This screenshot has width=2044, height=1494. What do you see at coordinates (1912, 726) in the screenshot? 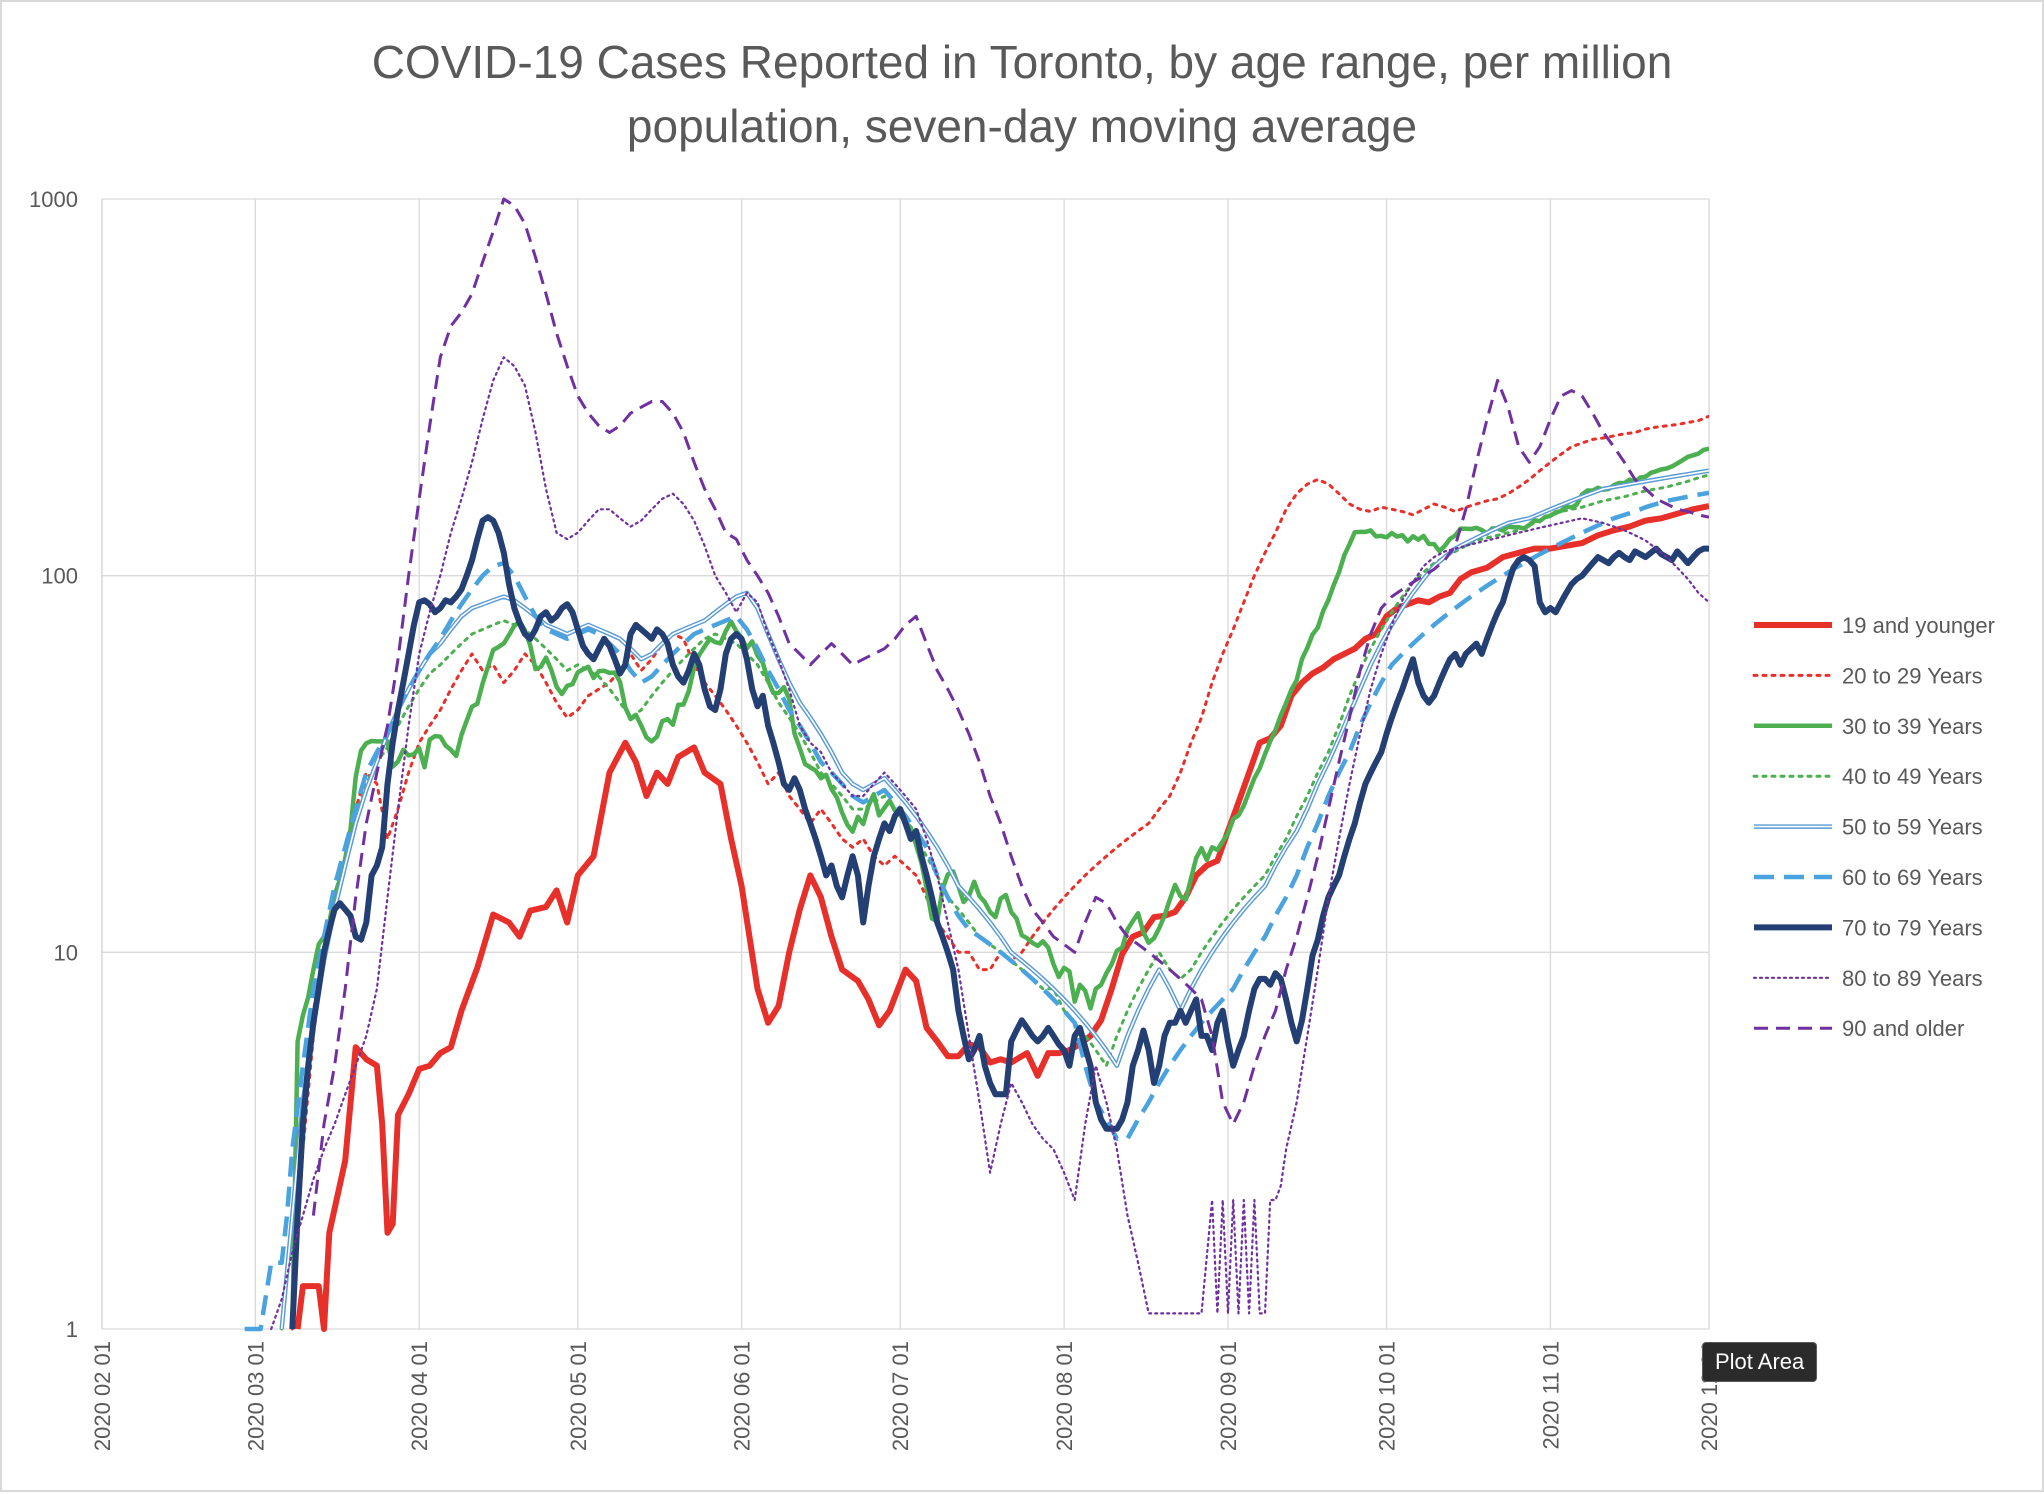
I see `legend-label: 30 to 39 Years` at bounding box center [1912, 726].